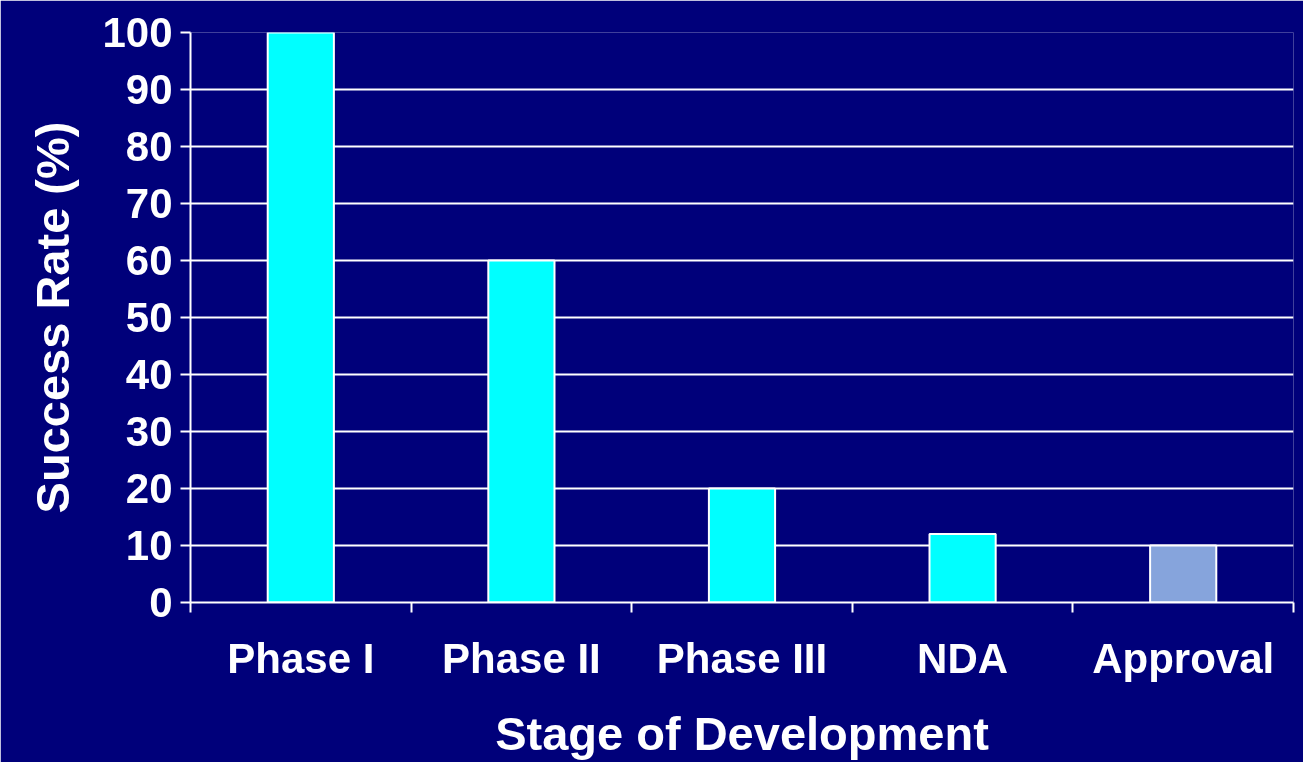  I want to click on y-tick-label: 10, so click(149, 545).